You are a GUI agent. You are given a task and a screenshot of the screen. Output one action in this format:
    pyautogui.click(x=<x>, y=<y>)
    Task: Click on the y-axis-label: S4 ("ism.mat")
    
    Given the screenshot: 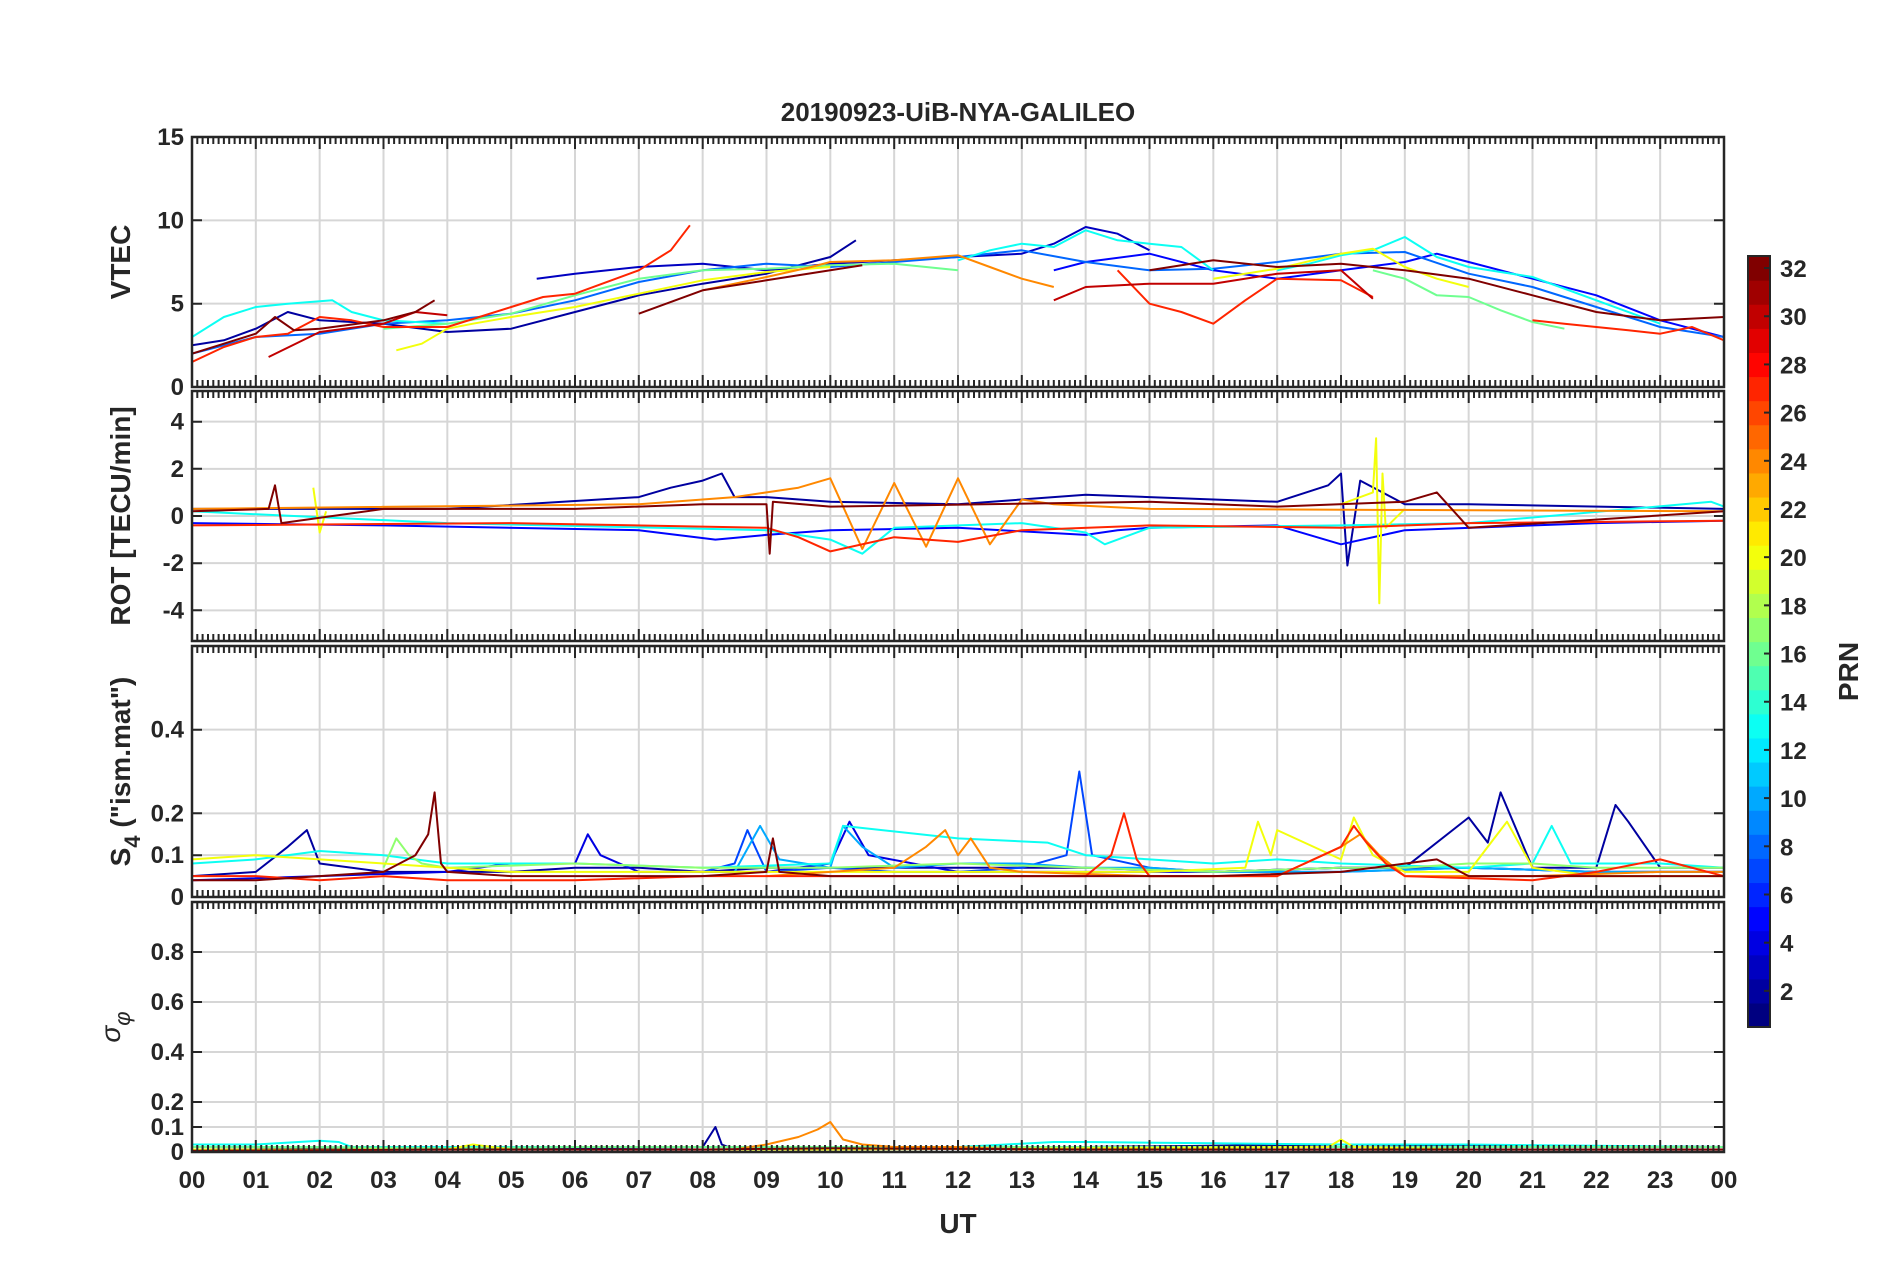 What is the action you would take?
    pyautogui.click(x=125, y=772)
    